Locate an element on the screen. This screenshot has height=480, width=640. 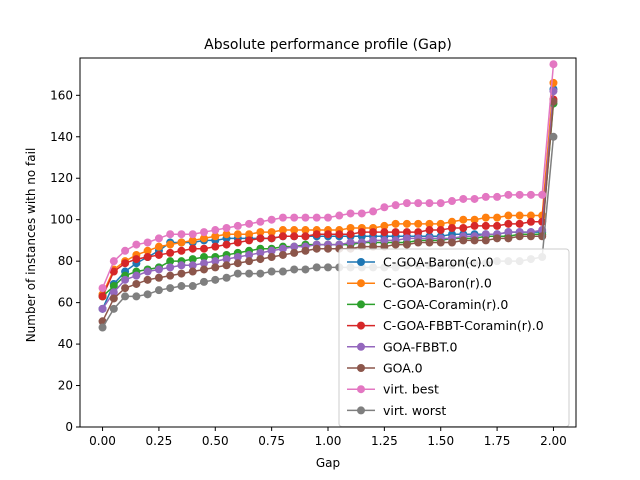
x-tick-label: 1.75 is located at coordinates (497, 441).